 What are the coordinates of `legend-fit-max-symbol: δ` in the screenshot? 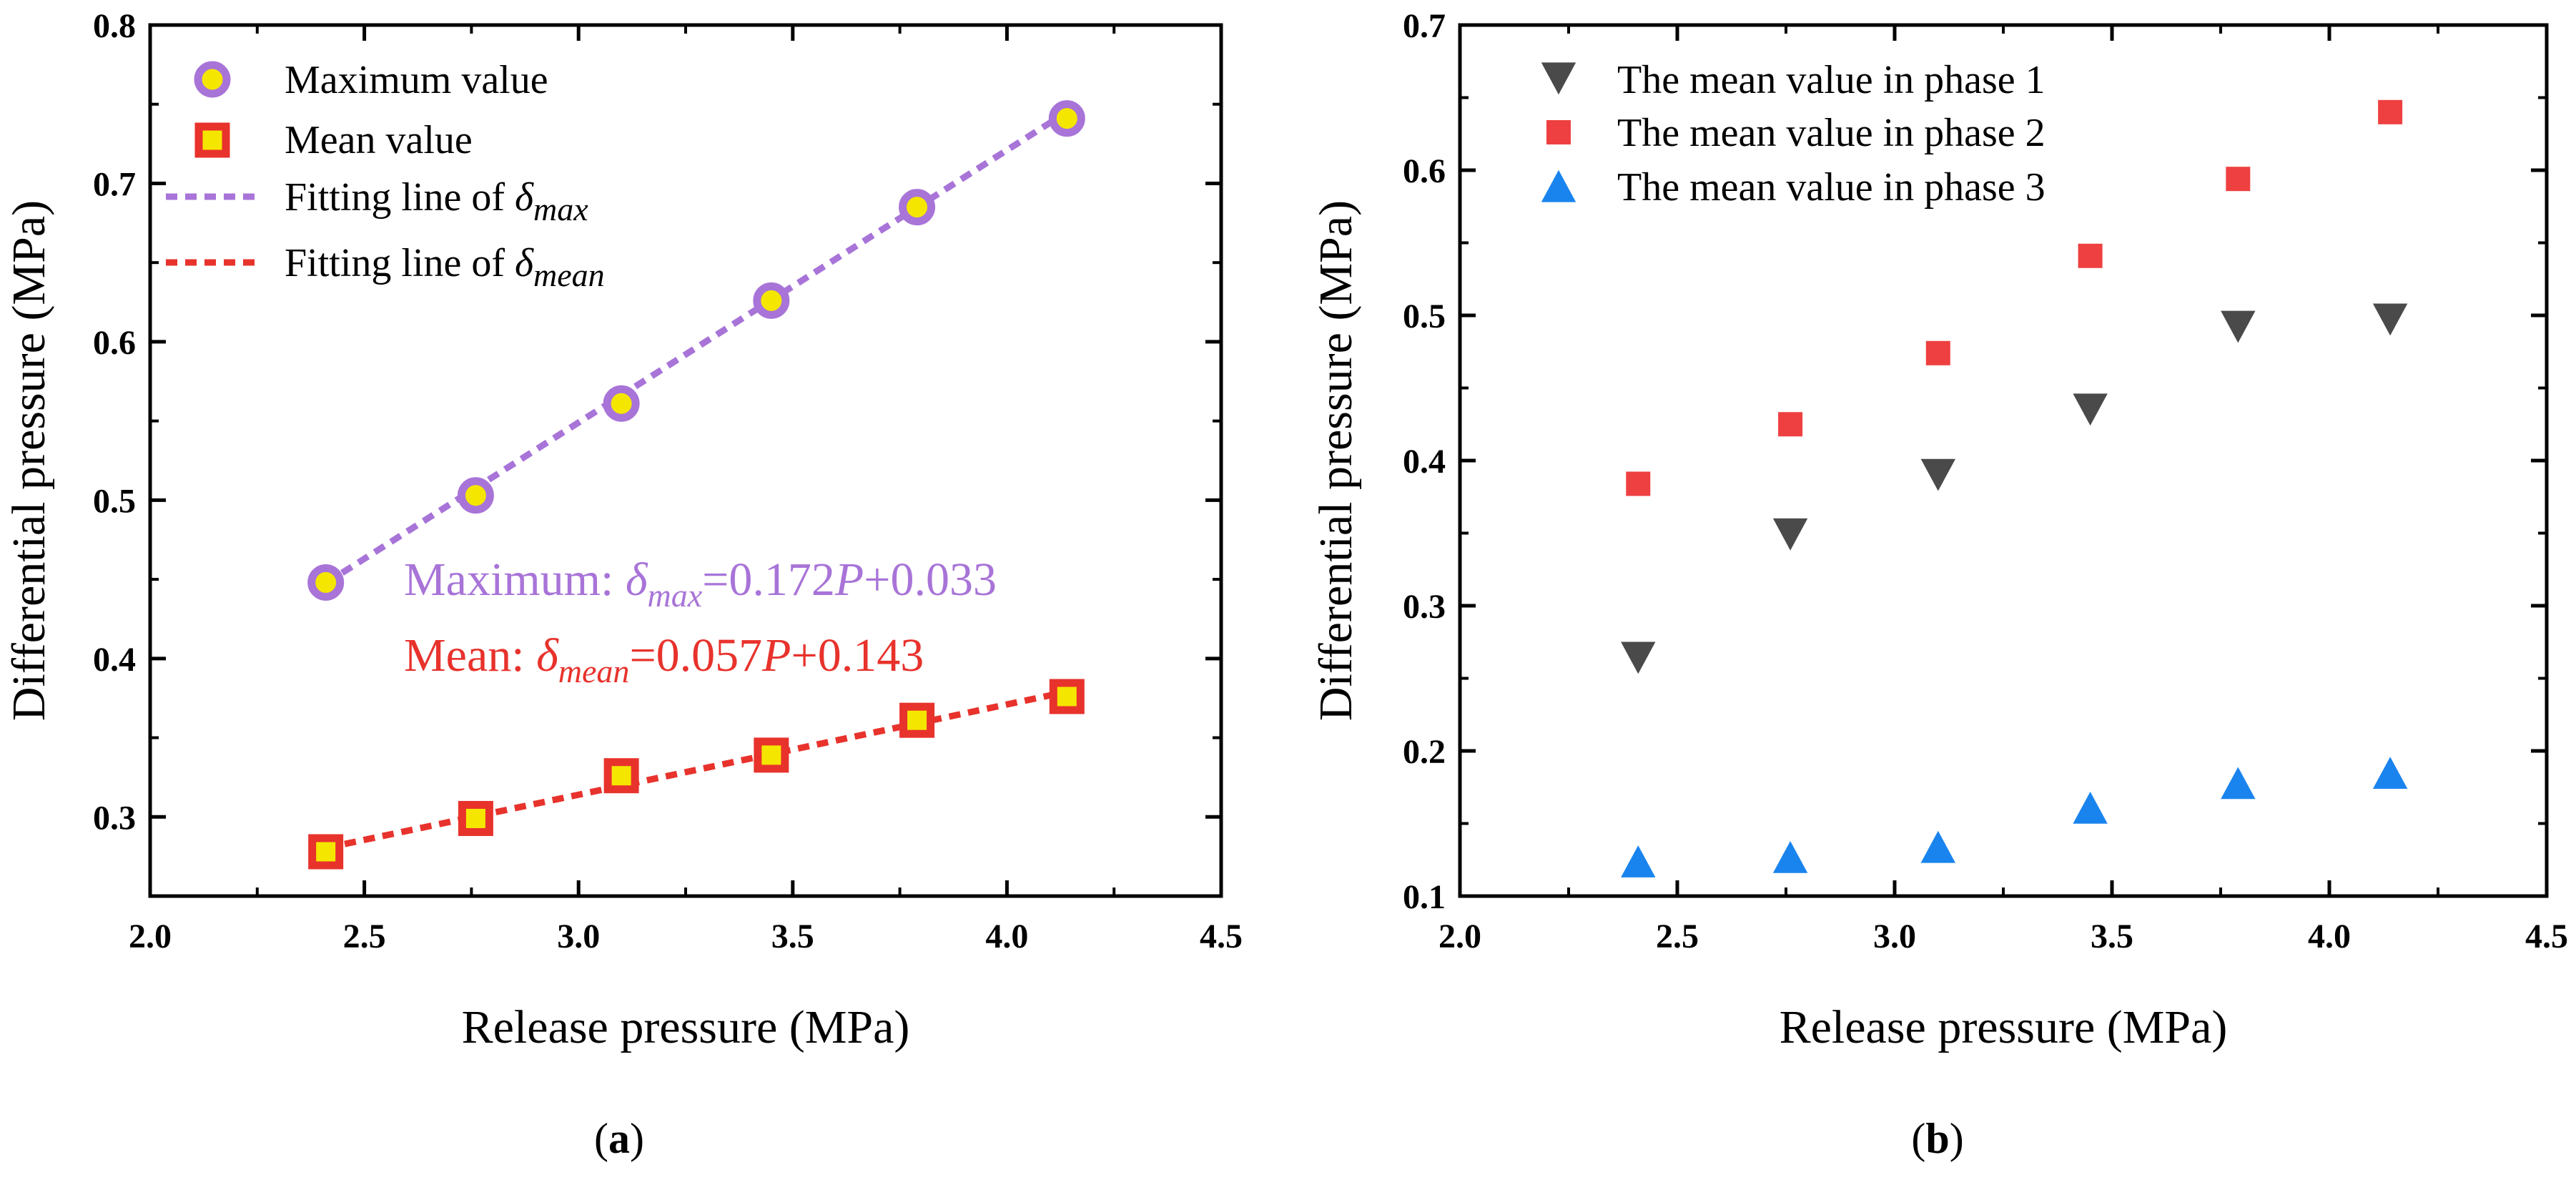 It's located at (524, 197).